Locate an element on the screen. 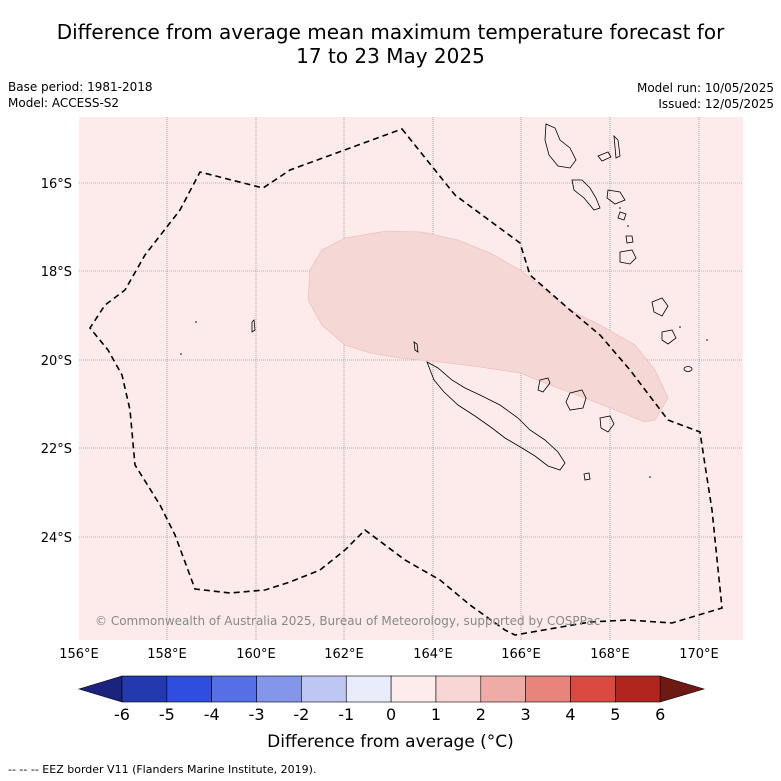 Image resolution: width=781 pixels, height=781 pixels. latitude-tick-label: 22°S is located at coordinates (56, 449).